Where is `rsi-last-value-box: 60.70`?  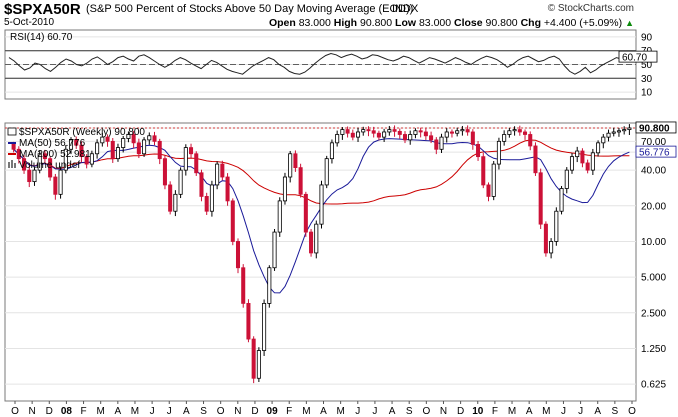 rsi-last-value-box: 60.70 is located at coordinates (638, 57).